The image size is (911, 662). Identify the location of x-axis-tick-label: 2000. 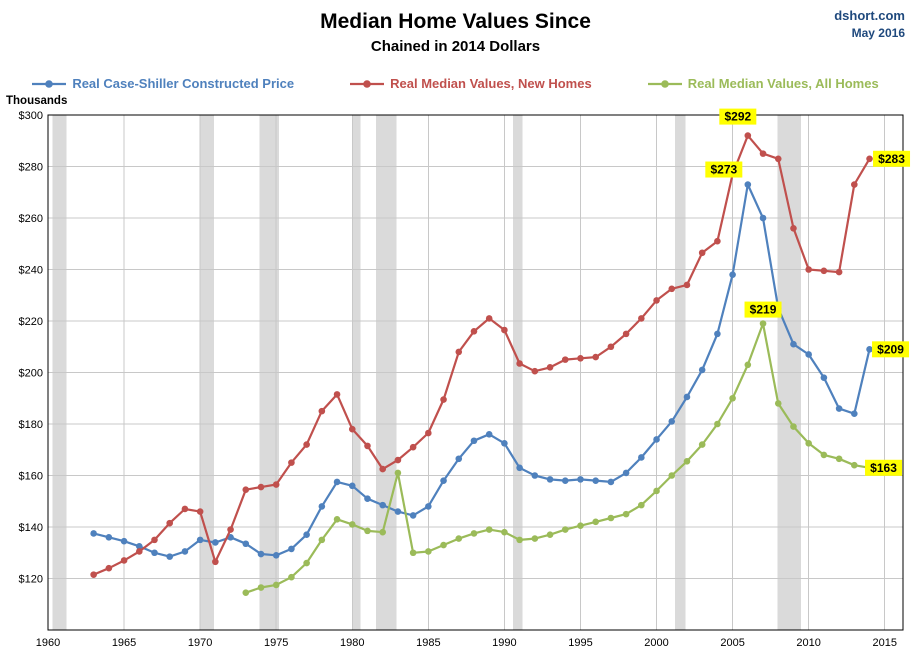
(656, 643).